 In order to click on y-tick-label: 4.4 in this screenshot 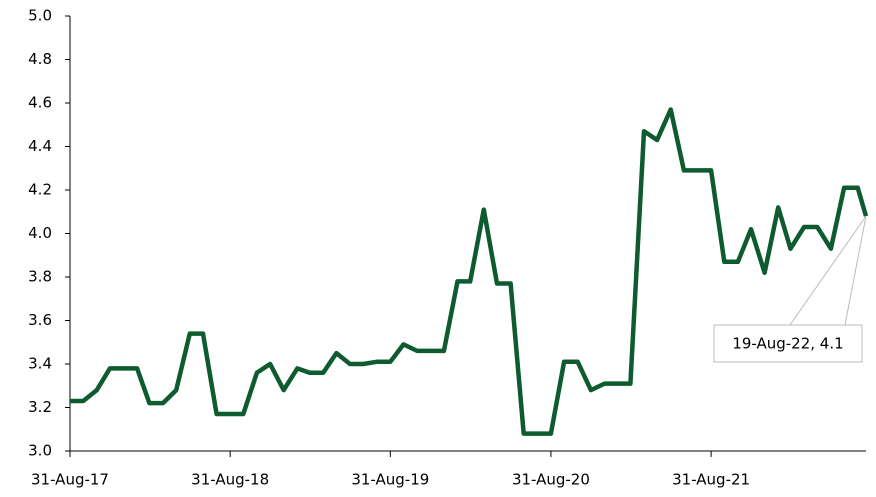, I will do `click(40, 146)`.